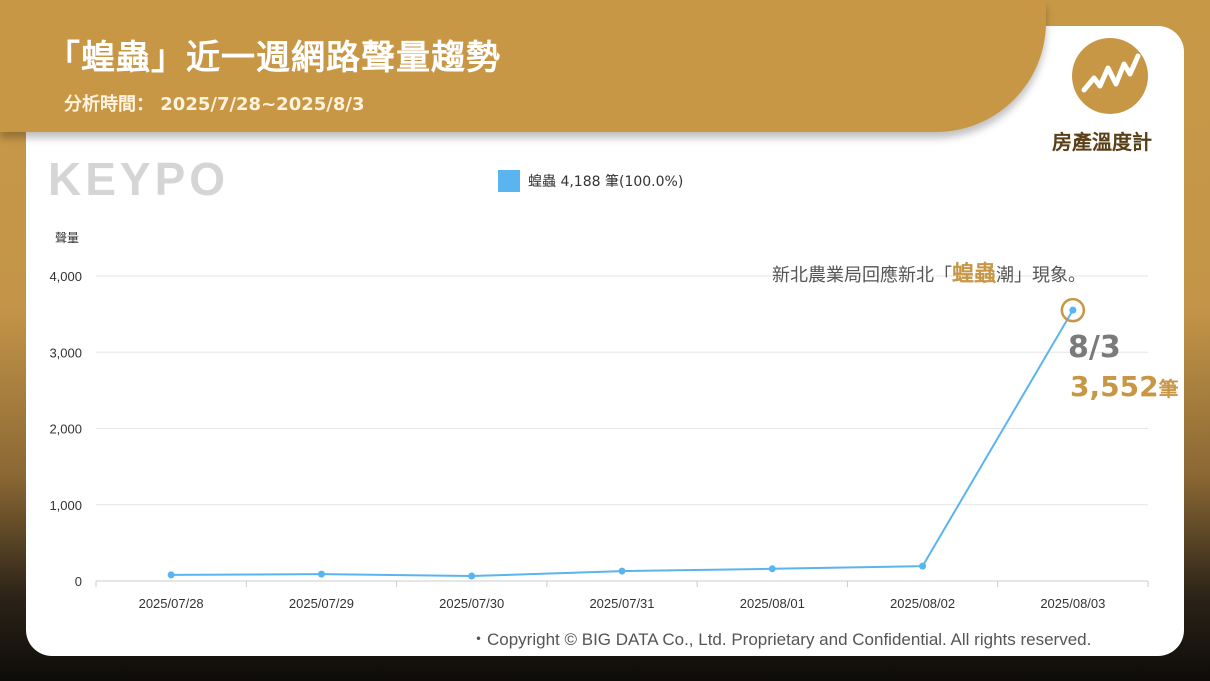 The width and height of the screenshot is (1210, 681). I want to click on y-tick-label: 2,000, so click(65, 429).